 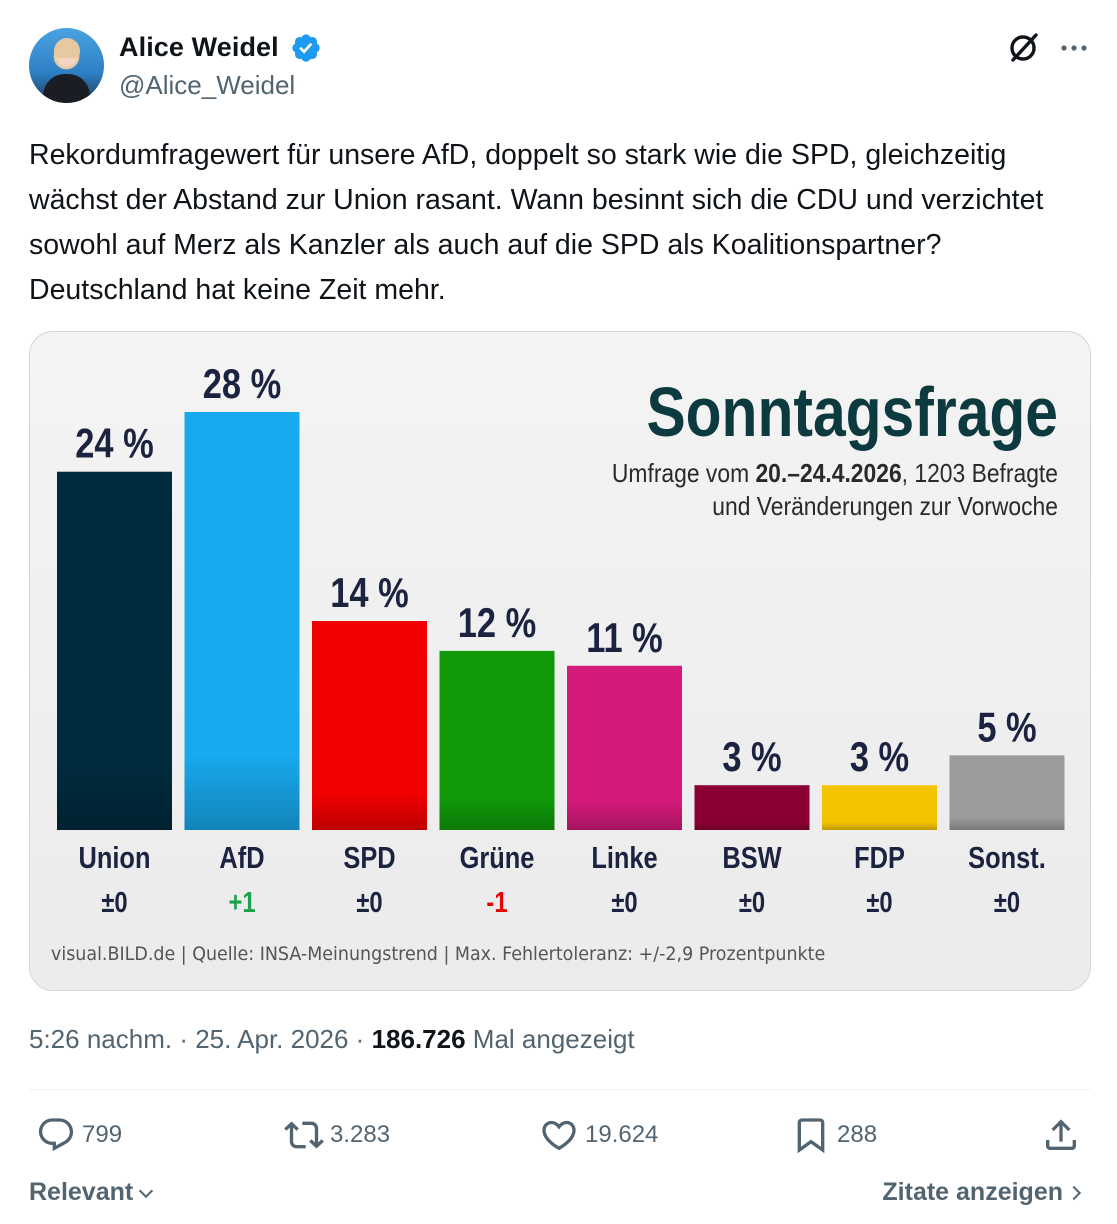 I want to click on chevron-right-icon, so click(x=1077, y=1192).